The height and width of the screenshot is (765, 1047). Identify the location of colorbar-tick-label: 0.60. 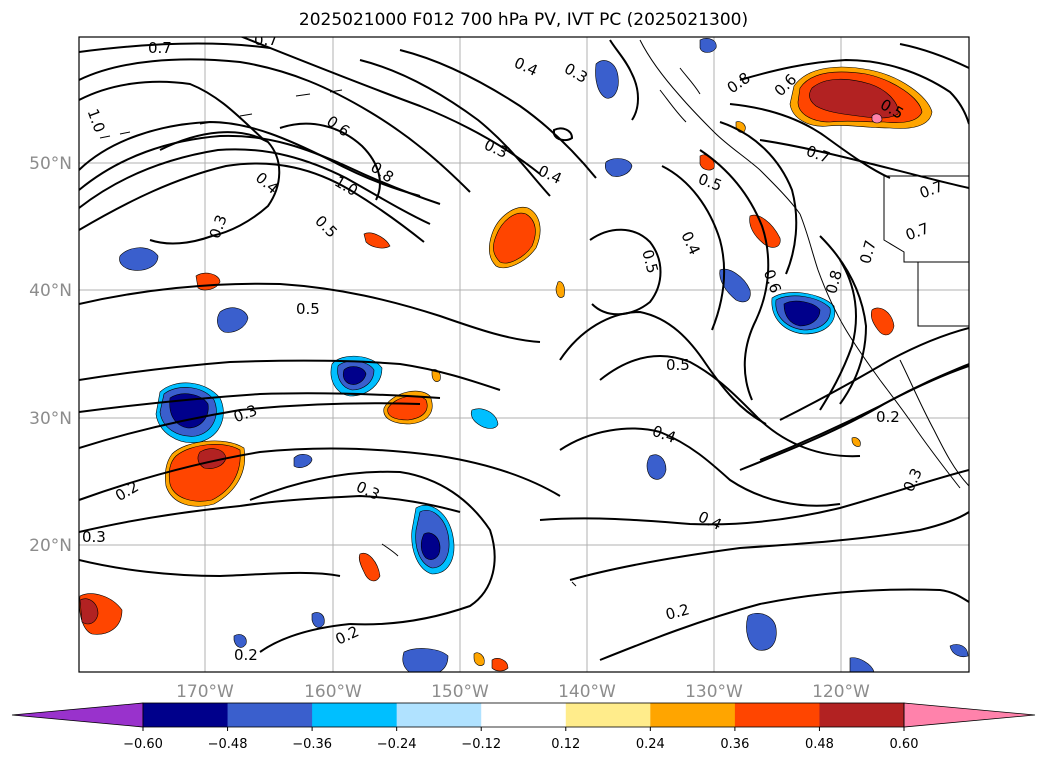
(904, 744).